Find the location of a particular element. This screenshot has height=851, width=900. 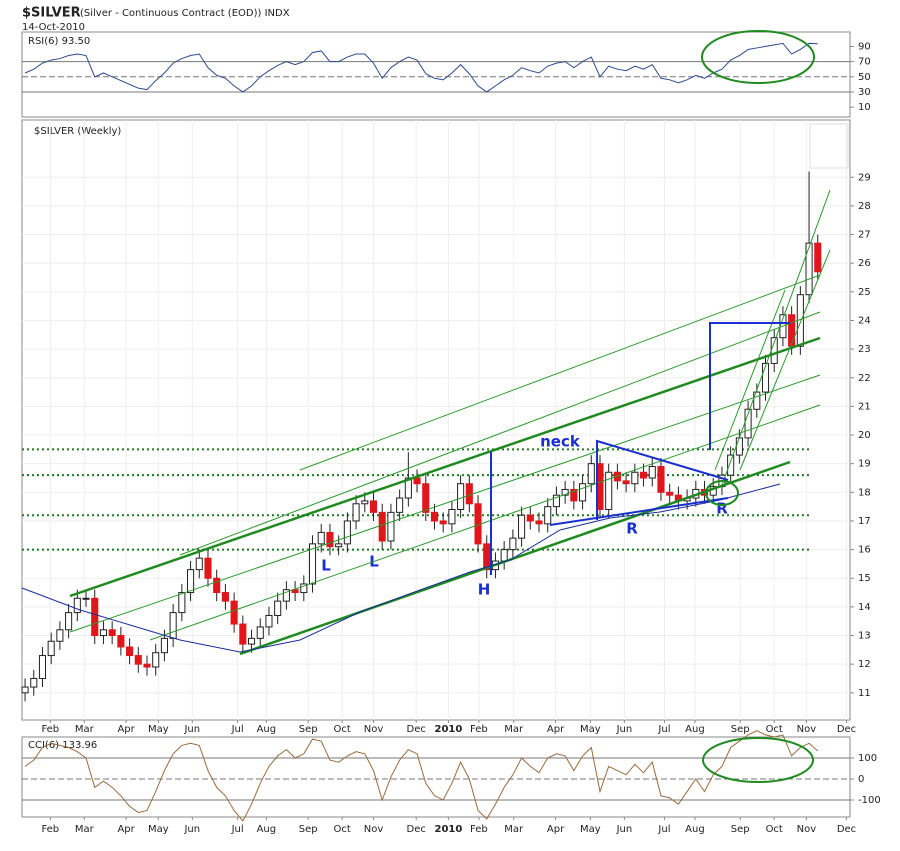

annotation: R is located at coordinates (632, 529).